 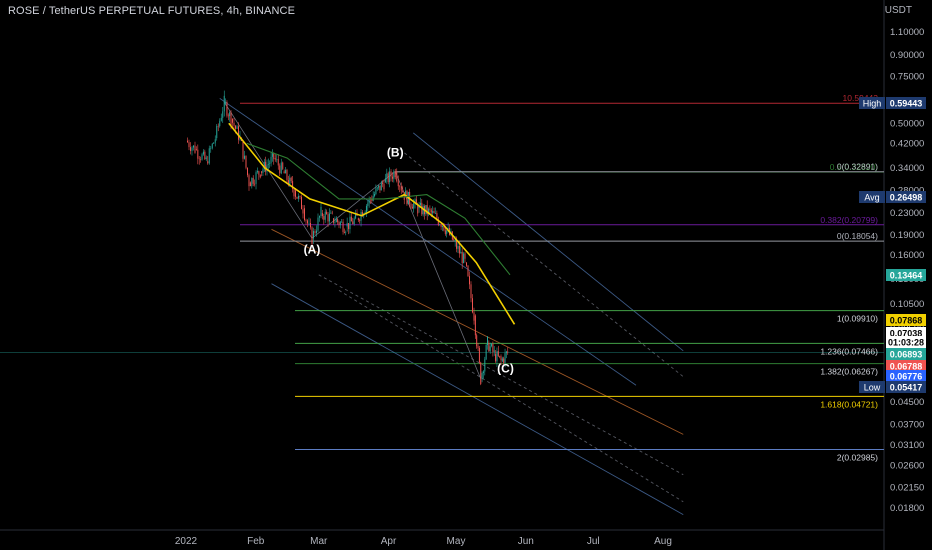 What do you see at coordinates (907, 402) in the screenshot?
I see `y-tick-label: 0.04500` at bounding box center [907, 402].